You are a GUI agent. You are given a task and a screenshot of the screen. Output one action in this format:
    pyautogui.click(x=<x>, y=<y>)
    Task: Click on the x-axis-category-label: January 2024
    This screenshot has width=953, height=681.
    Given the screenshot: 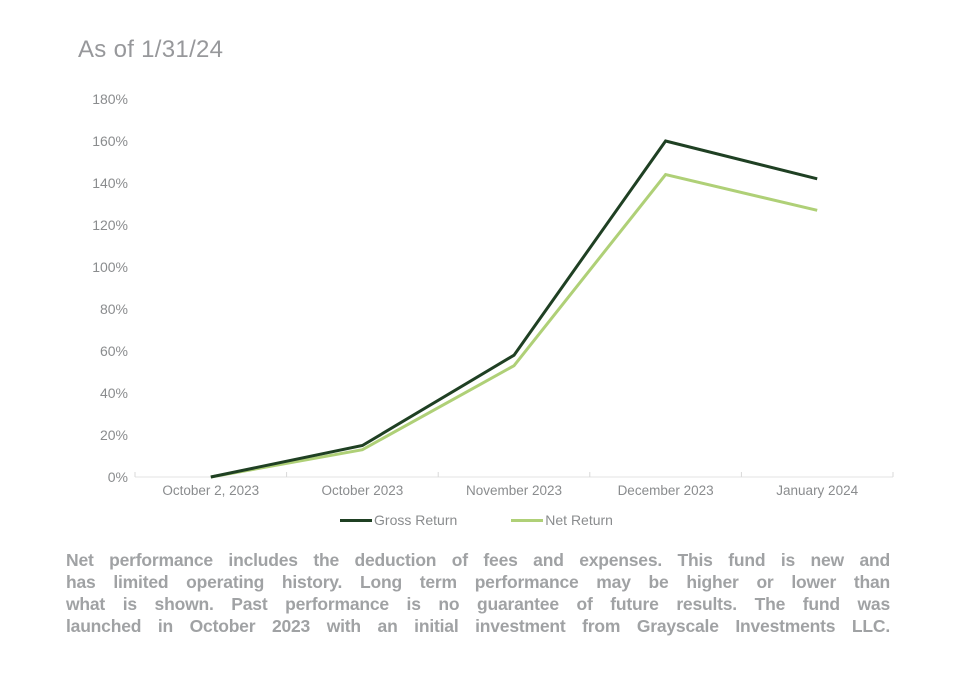 What is the action you would take?
    pyautogui.click(x=817, y=490)
    